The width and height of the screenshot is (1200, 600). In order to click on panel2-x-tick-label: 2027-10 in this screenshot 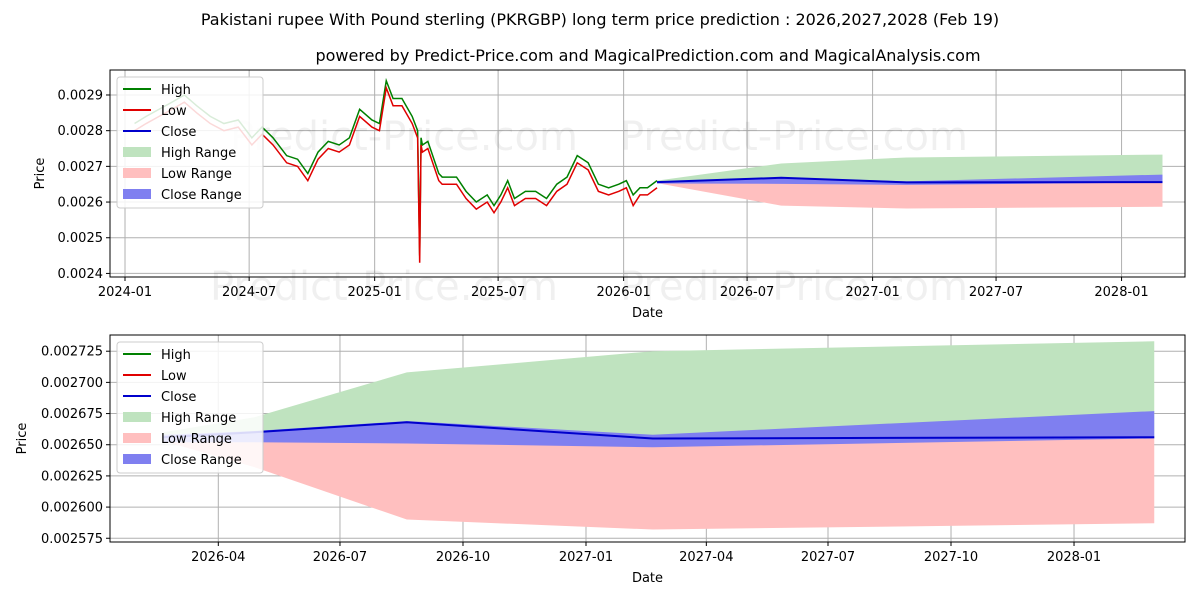, I will do `click(951, 557)`.